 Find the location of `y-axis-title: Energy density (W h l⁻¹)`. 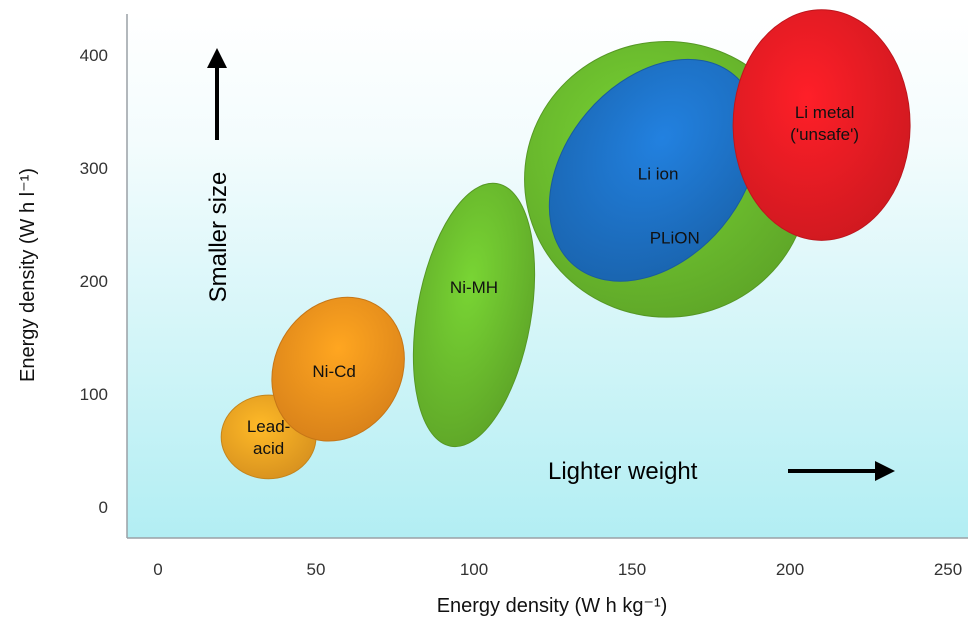

y-axis-title: Energy density (W h l⁻¹) is located at coordinates (28, 275).